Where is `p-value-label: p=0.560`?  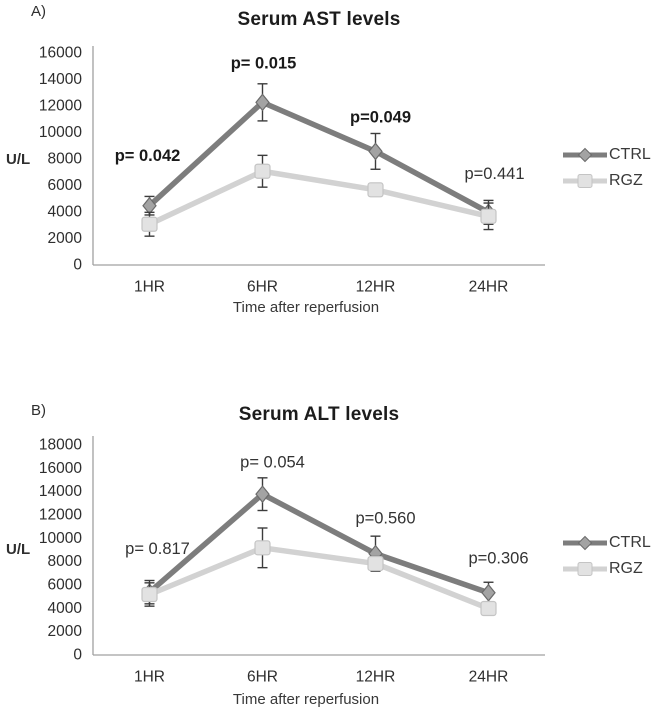 p-value-label: p=0.560 is located at coordinates (385, 518).